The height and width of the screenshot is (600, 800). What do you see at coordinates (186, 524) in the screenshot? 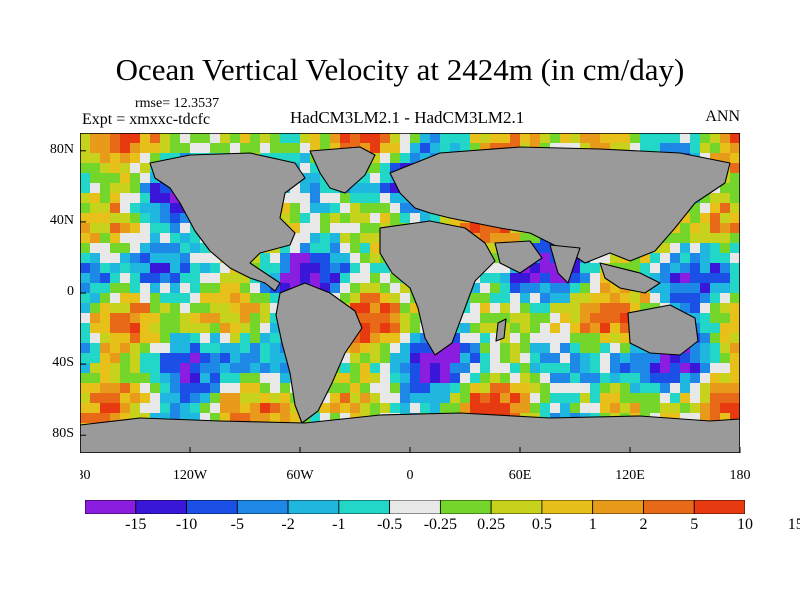
I see `colorbar-label: -10` at bounding box center [186, 524].